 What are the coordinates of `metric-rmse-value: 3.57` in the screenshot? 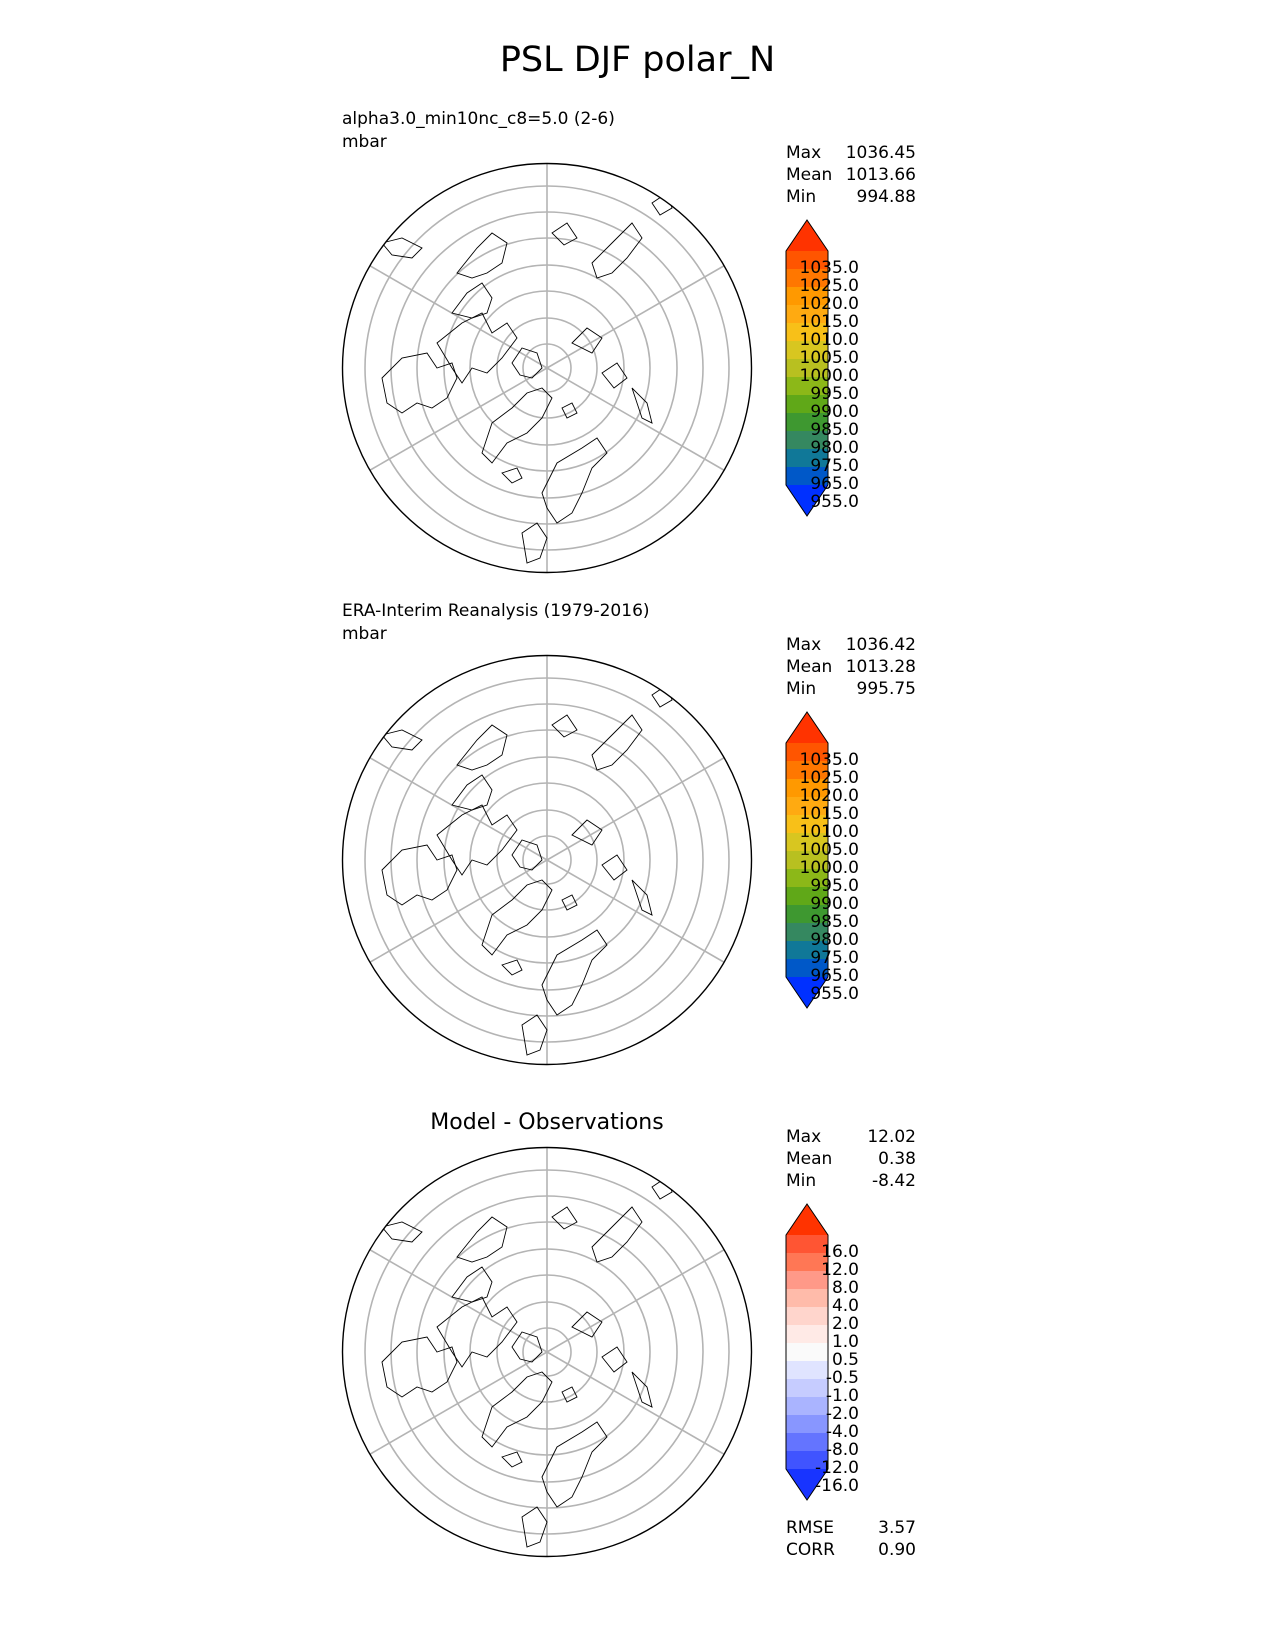 It's located at (897, 1528).